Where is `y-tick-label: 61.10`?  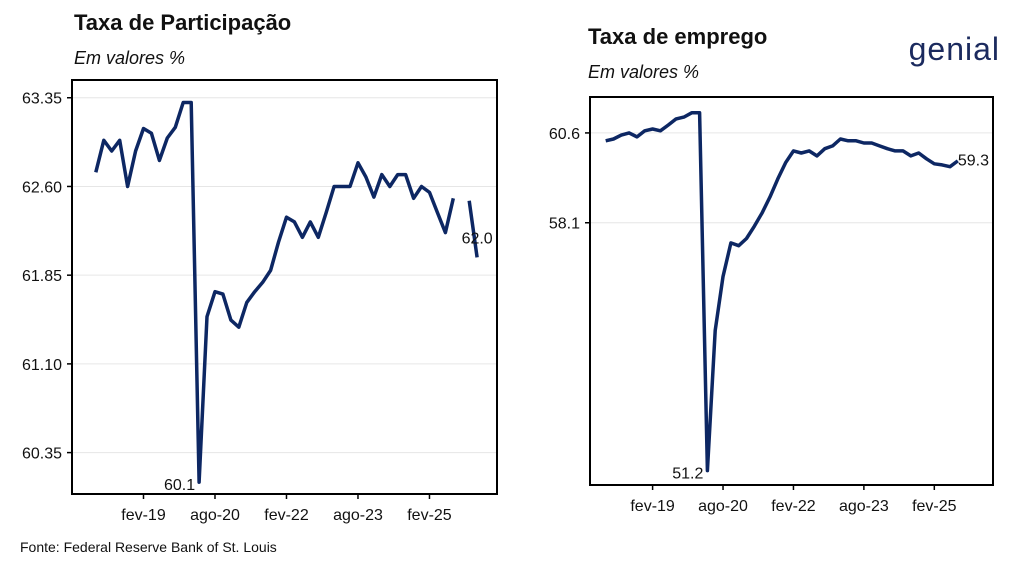
y-tick-label: 61.10 is located at coordinates (42, 365).